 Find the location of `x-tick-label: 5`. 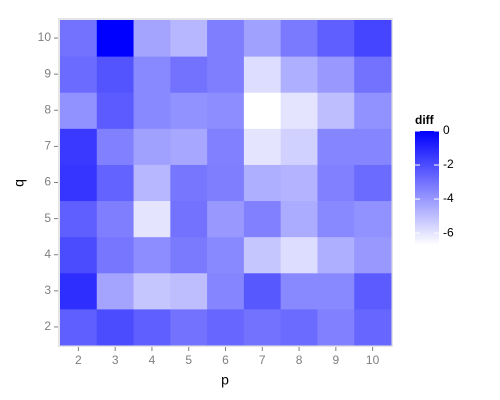

x-tick-label: 5 is located at coordinates (188, 360).